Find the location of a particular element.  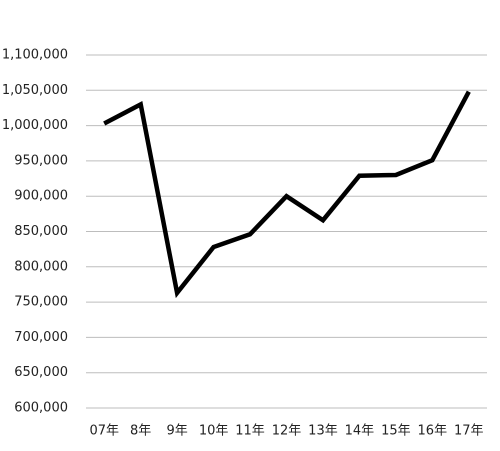

x-tick-label: 9年 is located at coordinates (176, 431).